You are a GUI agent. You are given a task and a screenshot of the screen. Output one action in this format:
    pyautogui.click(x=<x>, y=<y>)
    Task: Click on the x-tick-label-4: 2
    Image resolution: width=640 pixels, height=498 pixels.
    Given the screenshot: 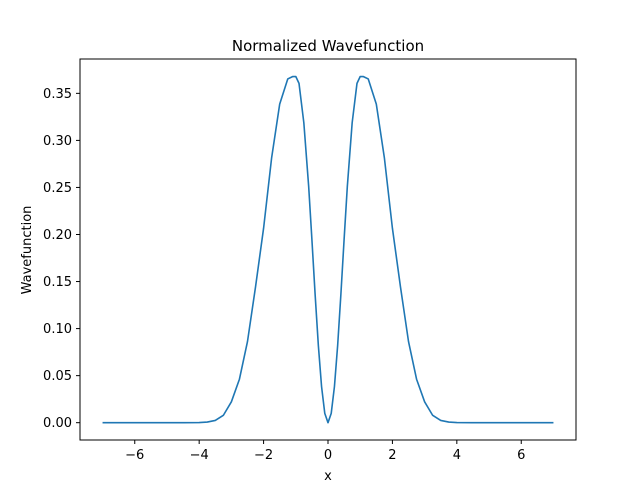 What is the action you would take?
    pyautogui.click(x=392, y=455)
    